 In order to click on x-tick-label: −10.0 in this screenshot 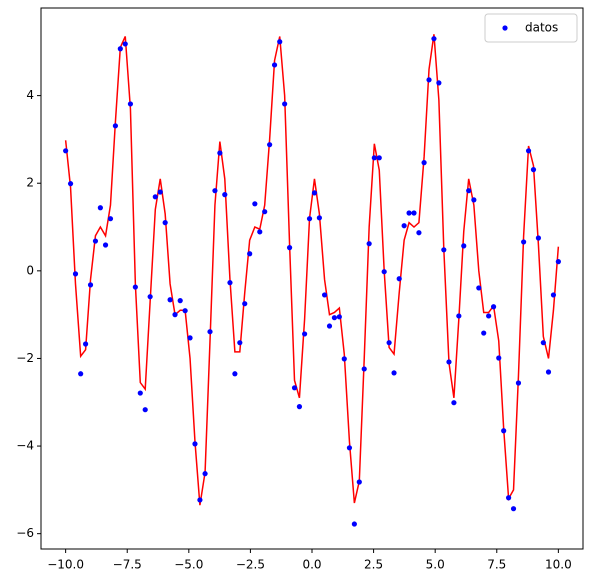, I will do `click(65, 565)`.